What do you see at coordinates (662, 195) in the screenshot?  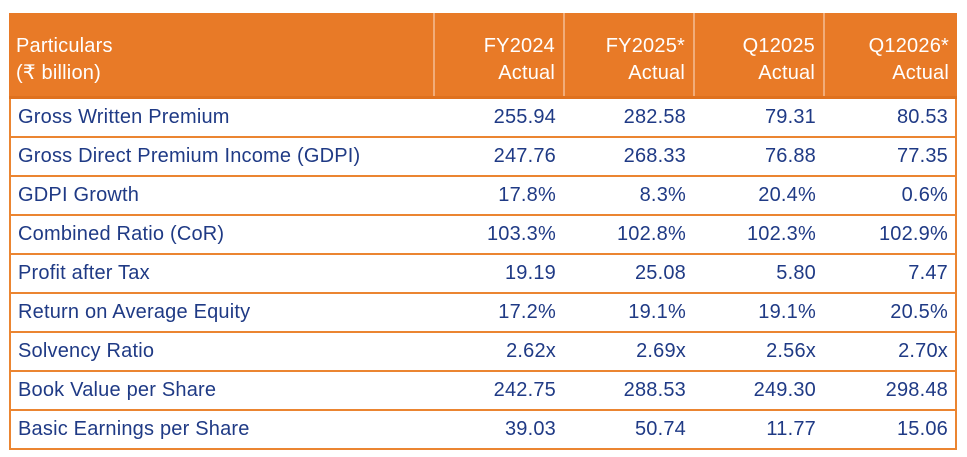 I see `cell-value: 8.3%` at bounding box center [662, 195].